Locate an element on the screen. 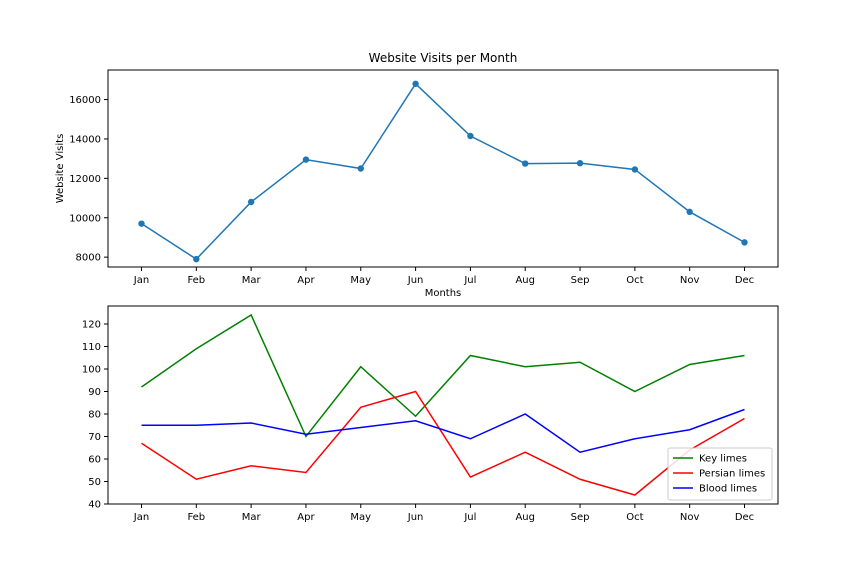 The width and height of the screenshot is (864, 576). y-tick-label: 90 is located at coordinates (94, 392).